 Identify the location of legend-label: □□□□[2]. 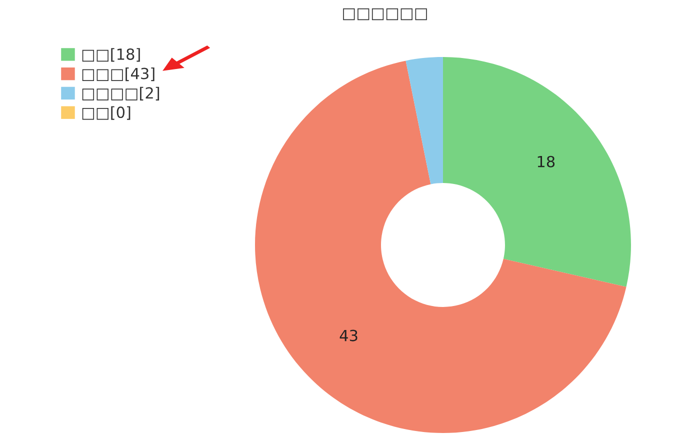
(121, 93).